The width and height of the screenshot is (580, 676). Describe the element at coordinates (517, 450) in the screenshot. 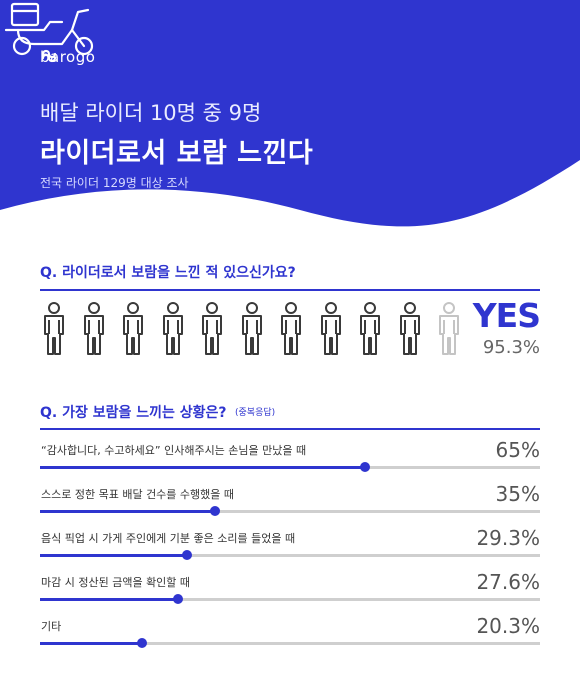

I see `bar-value-label: 65%` at that location.